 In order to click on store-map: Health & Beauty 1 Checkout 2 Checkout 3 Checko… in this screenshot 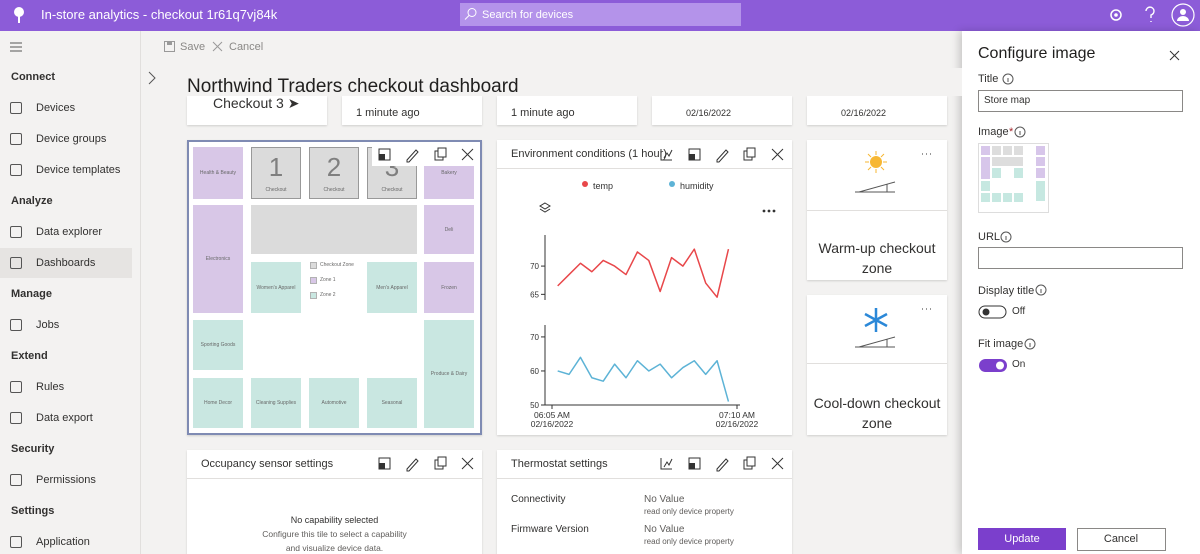, I will do `click(334, 287)`.